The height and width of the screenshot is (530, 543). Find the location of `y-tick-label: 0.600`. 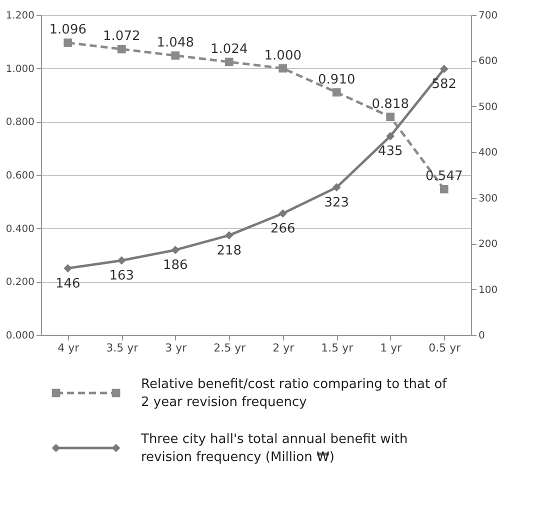

y-tick-label: 0.600 is located at coordinates (20, 176).